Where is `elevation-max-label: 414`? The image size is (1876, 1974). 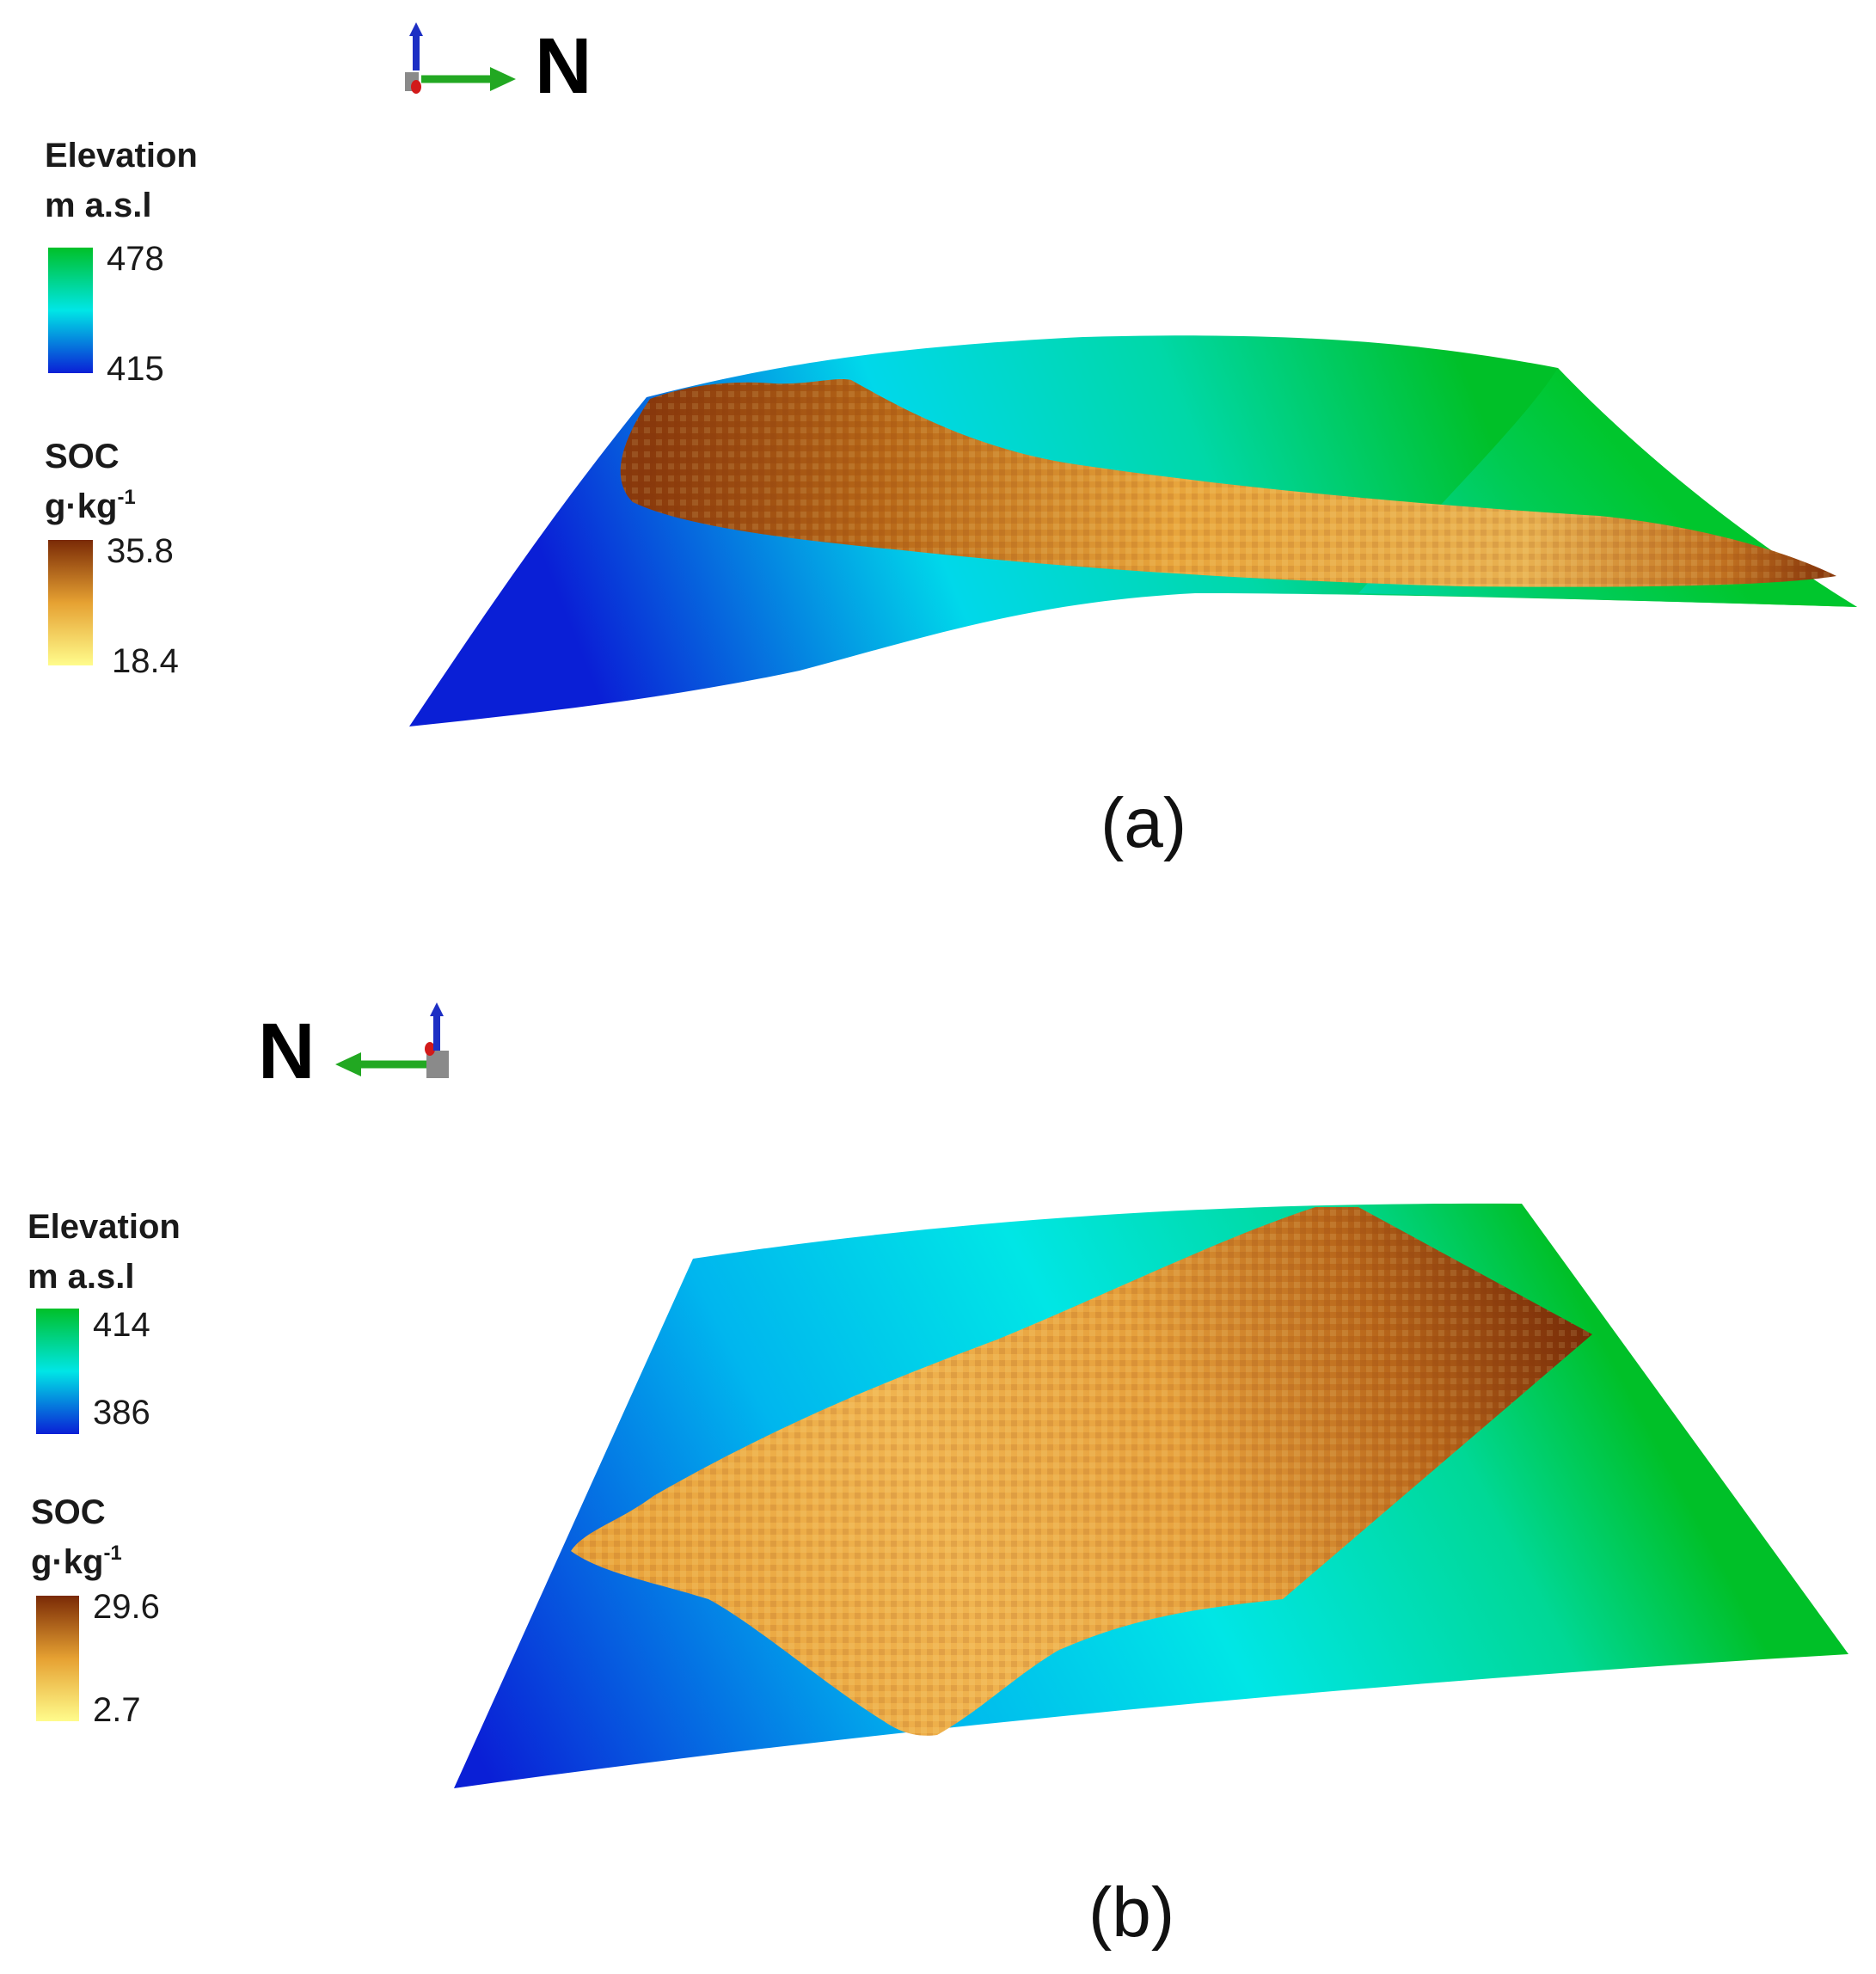
elevation-max-label: 414 is located at coordinates (121, 1325).